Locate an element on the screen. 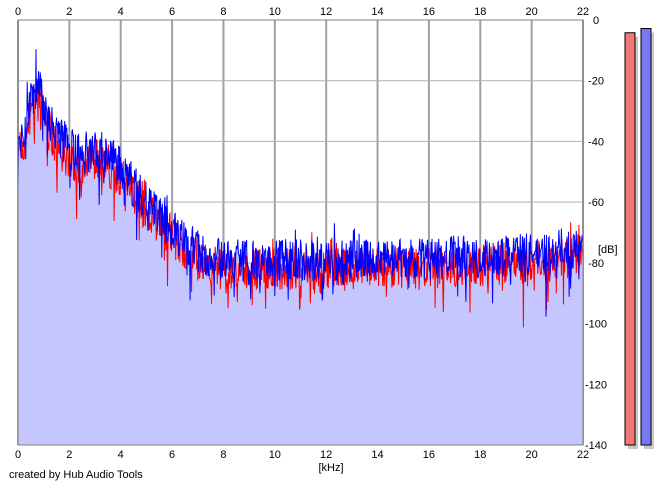 The image size is (665, 491). y-tick-label: -60 is located at coordinates (596, 203).